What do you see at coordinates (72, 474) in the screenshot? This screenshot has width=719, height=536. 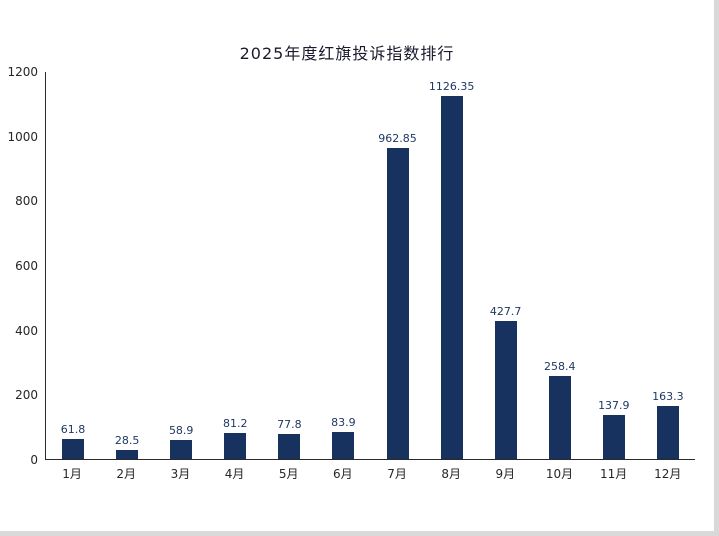 I see `x-tick-label: 1月` at bounding box center [72, 474].